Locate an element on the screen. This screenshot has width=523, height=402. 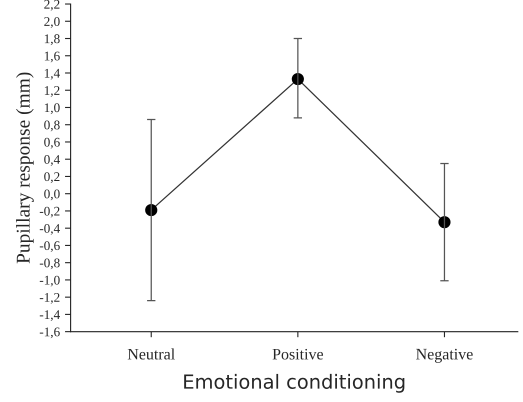
y-tick-label: 1,0 is located at coordinates (52, 108).